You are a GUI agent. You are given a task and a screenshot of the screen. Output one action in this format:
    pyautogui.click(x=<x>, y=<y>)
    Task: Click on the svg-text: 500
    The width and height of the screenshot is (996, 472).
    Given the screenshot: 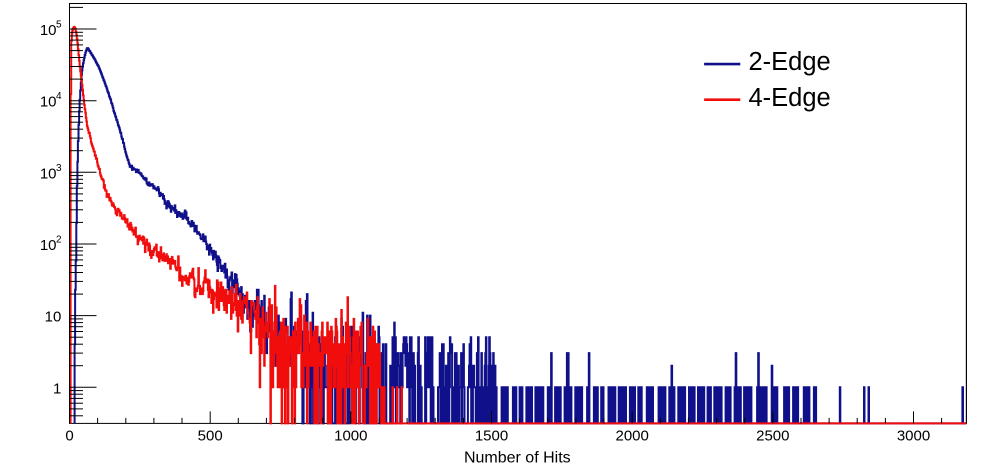 What is the action you would take?
    pyautogui.click(x=210, y=436)
    